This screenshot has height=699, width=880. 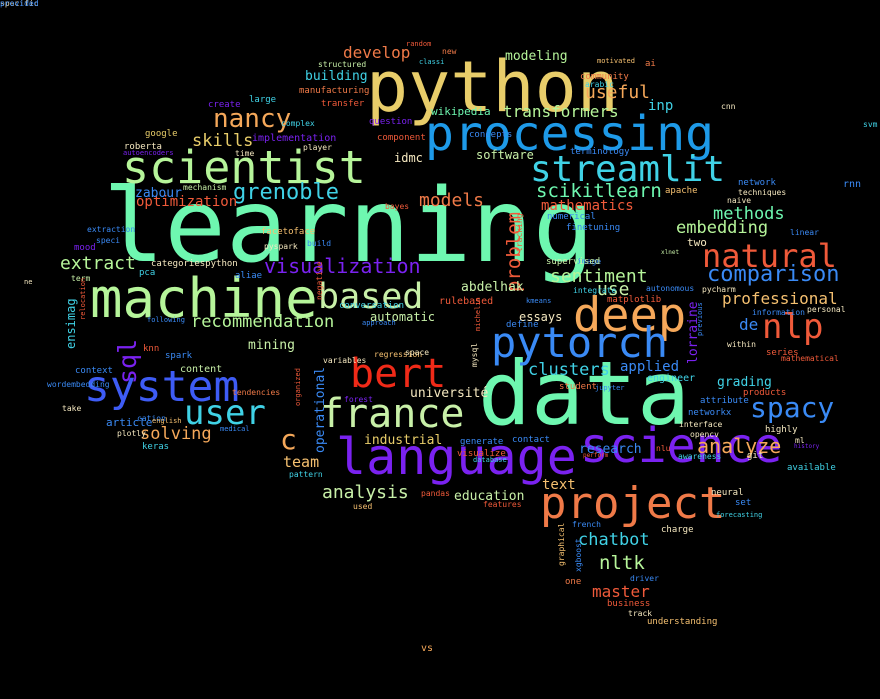 I want to click on word-kmeans: kmeans, so click(x=539, y=301).